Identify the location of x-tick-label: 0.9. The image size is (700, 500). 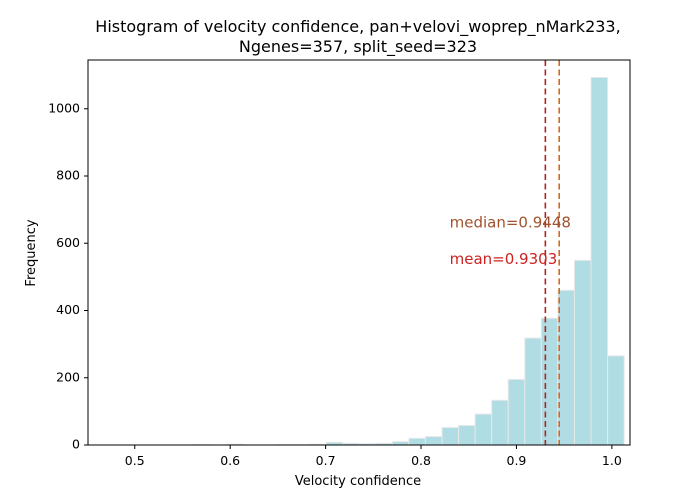
(517, 460).